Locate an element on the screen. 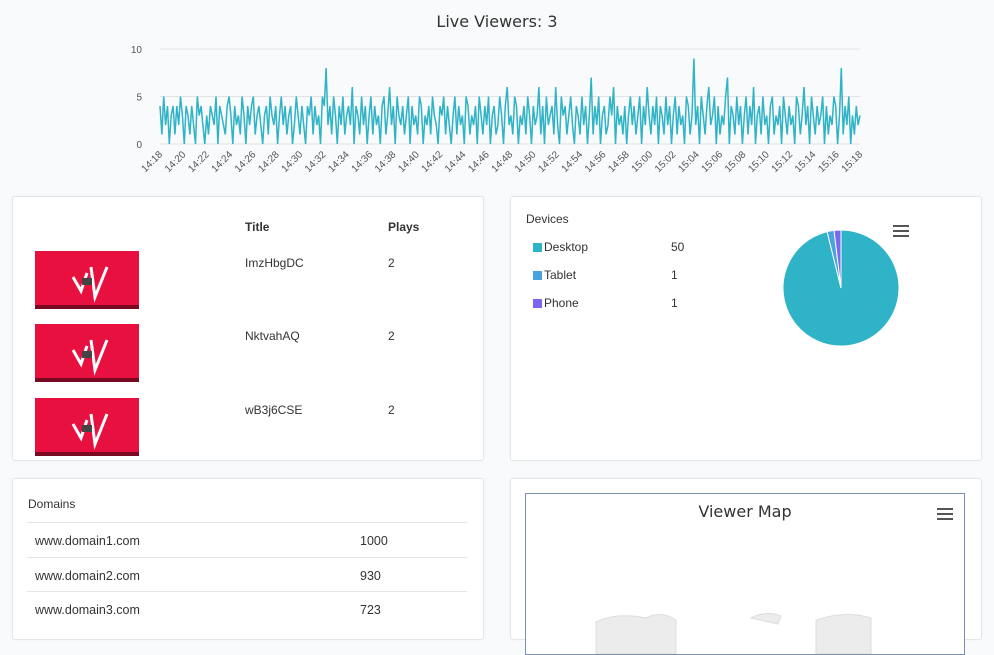 This screenshot has height=655, width=994. videos-header-plays: Plays is located at coordinates (404, 227).